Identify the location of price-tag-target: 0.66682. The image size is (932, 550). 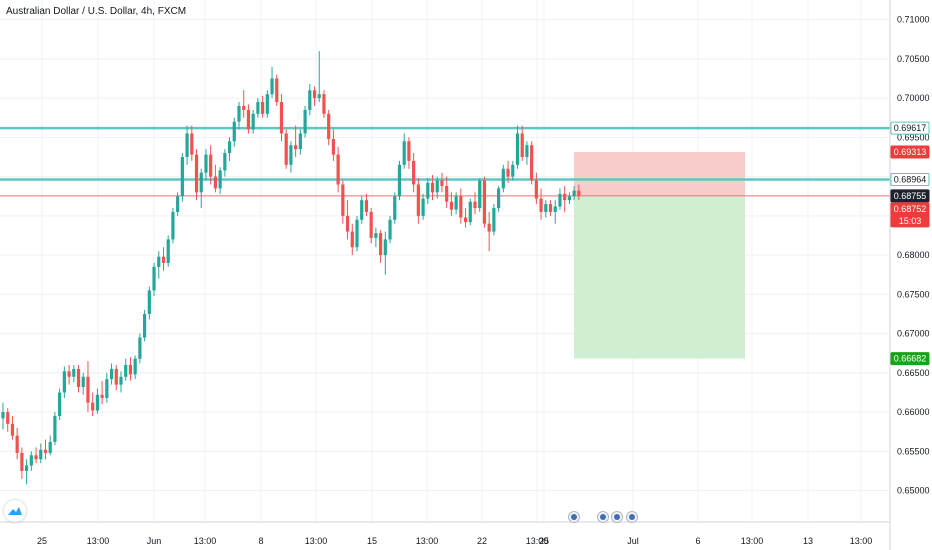
(910, 359).